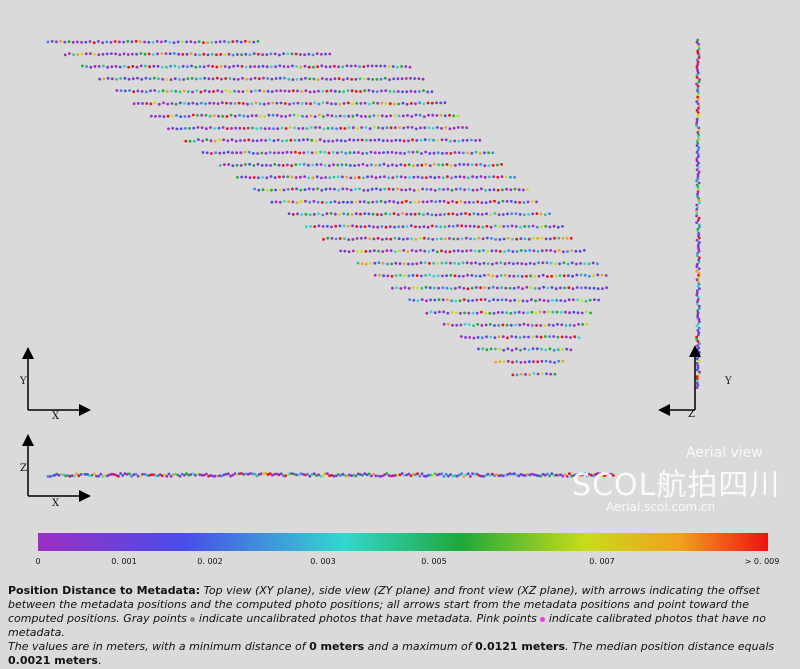 Image resolution: width=800 pixels, height=669 pixels. Describe the element at coordinates (762, 561) in the screenshot. I see `colorbar-label: > 0. 009` at that location.